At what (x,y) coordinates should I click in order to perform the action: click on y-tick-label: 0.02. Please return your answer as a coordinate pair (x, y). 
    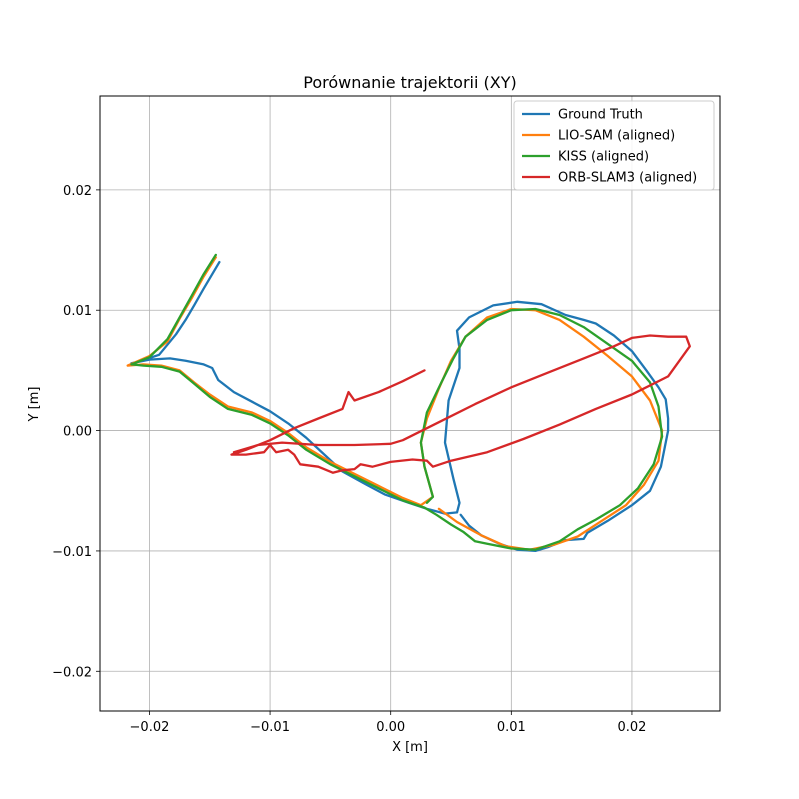
    Looking at the image, I should click on (77, 191).